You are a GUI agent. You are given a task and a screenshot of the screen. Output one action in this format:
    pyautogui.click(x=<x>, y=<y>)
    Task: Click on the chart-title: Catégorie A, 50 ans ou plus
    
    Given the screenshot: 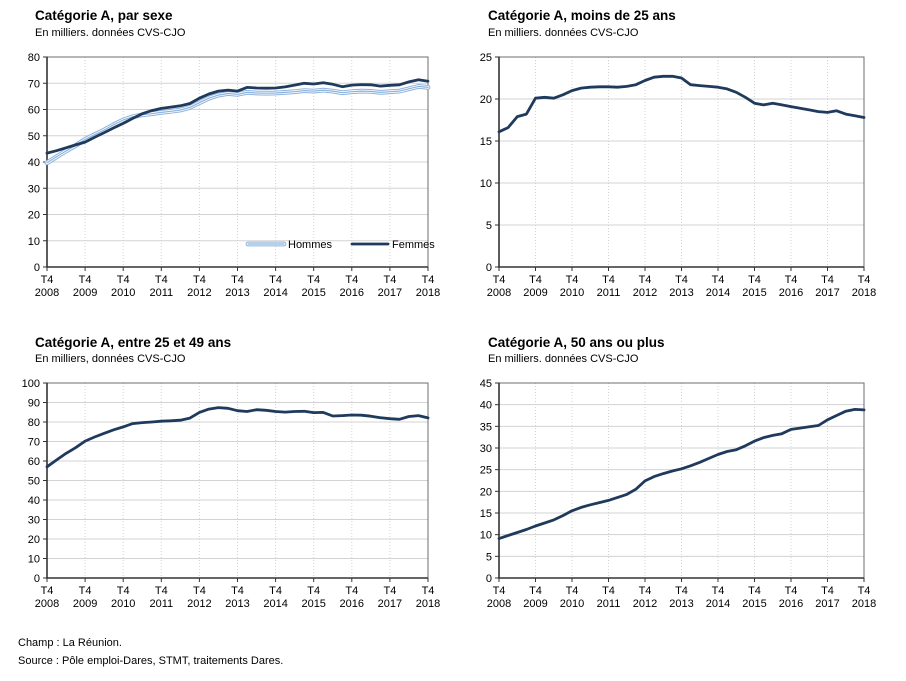 What is the action you would take?
    pyautogui.click(x=576, y=342)
    